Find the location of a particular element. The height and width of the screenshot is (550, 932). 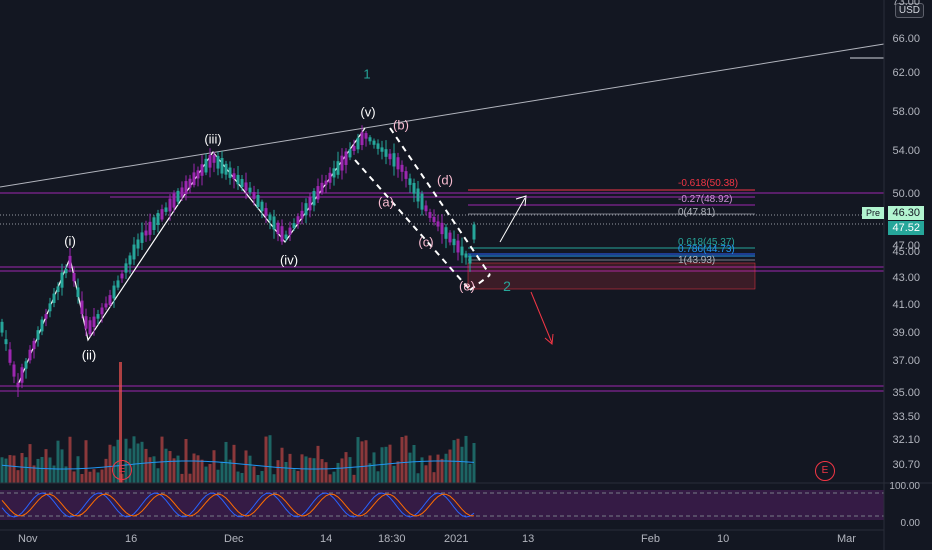

earnings-marker: E is located at coordinates (122, 470).